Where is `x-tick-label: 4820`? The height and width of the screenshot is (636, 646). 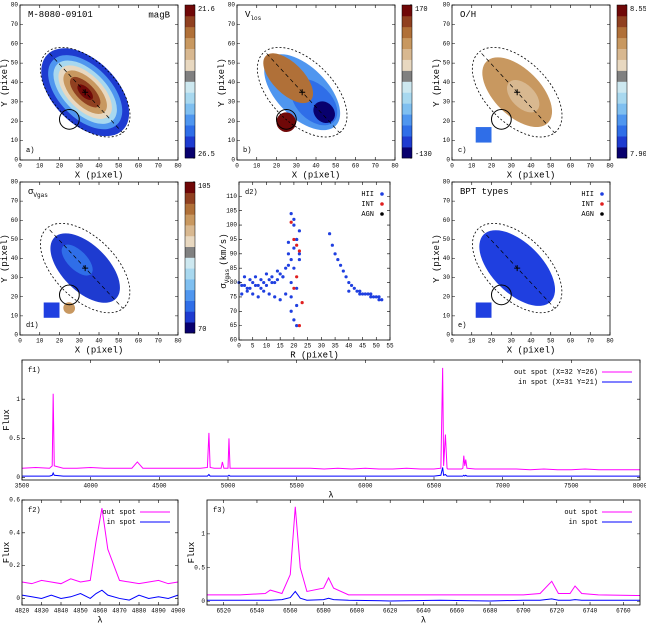
x-tick-label: 4820 is located at coordinates (22, 611).